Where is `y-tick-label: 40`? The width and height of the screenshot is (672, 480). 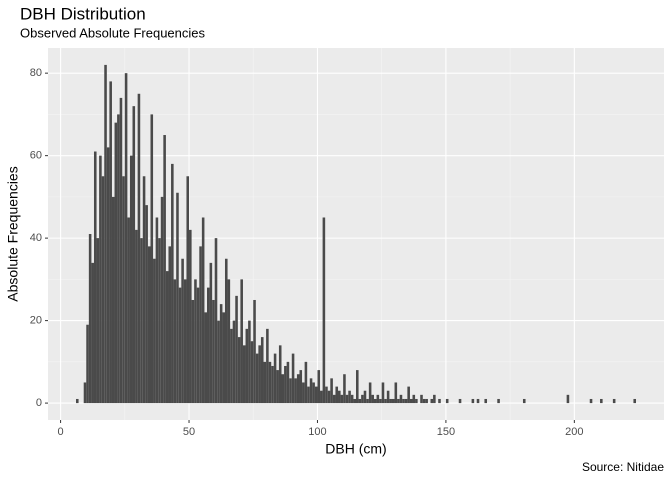 y-tick-label: 40 is located at coordinates (36, 238).